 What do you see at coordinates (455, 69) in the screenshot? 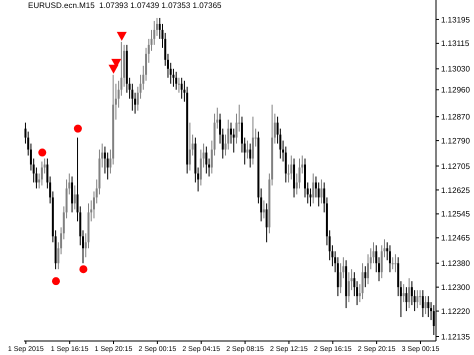
I see `y-tick-label: 1.13030` at bounding box center [455, 69].